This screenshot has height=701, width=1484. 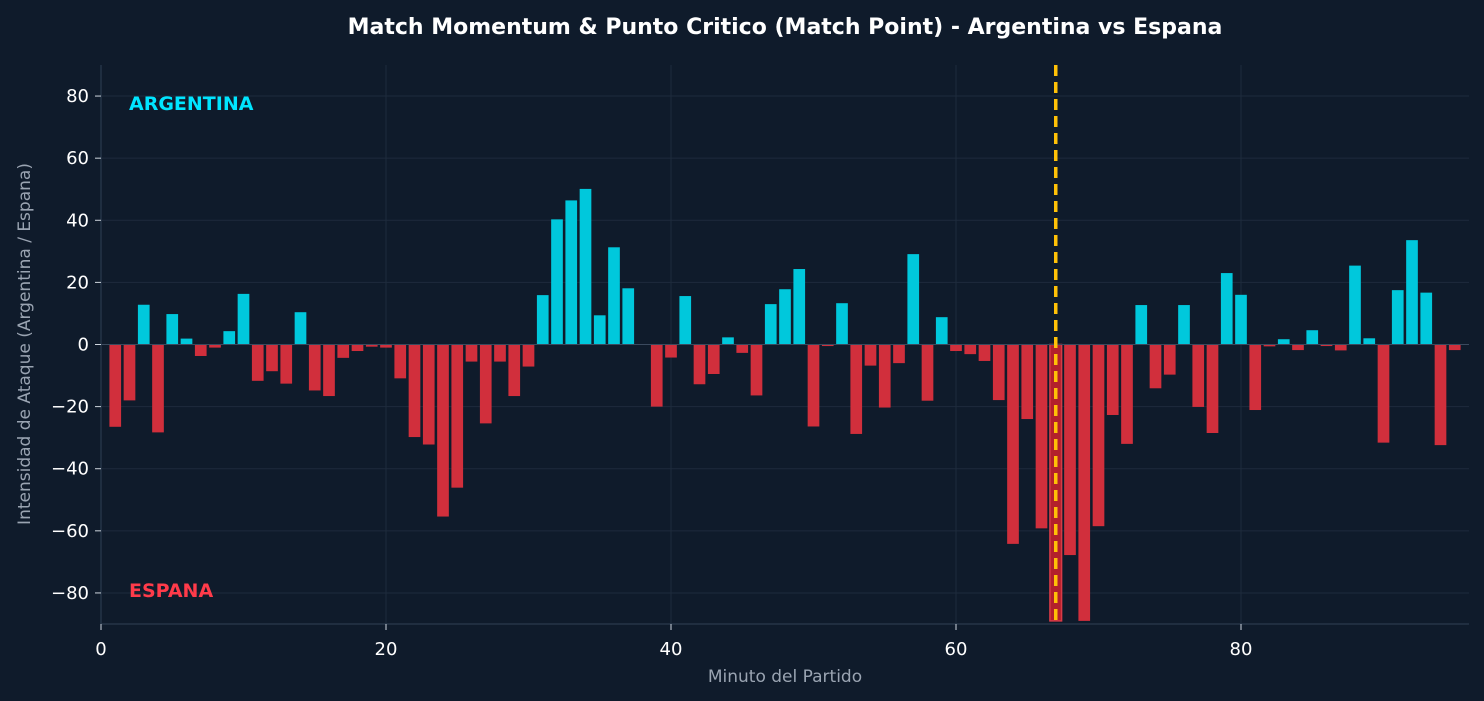 What do you see at coordinates (77, 220) in the screenshot?
I see `y-tick-label: 40` at bounding box center [77, 220].